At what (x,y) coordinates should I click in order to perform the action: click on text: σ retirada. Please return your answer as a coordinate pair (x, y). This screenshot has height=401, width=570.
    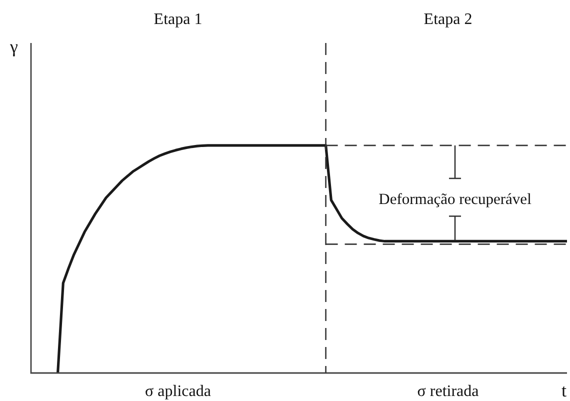
    Looking at the image, I should click on (448, 391).